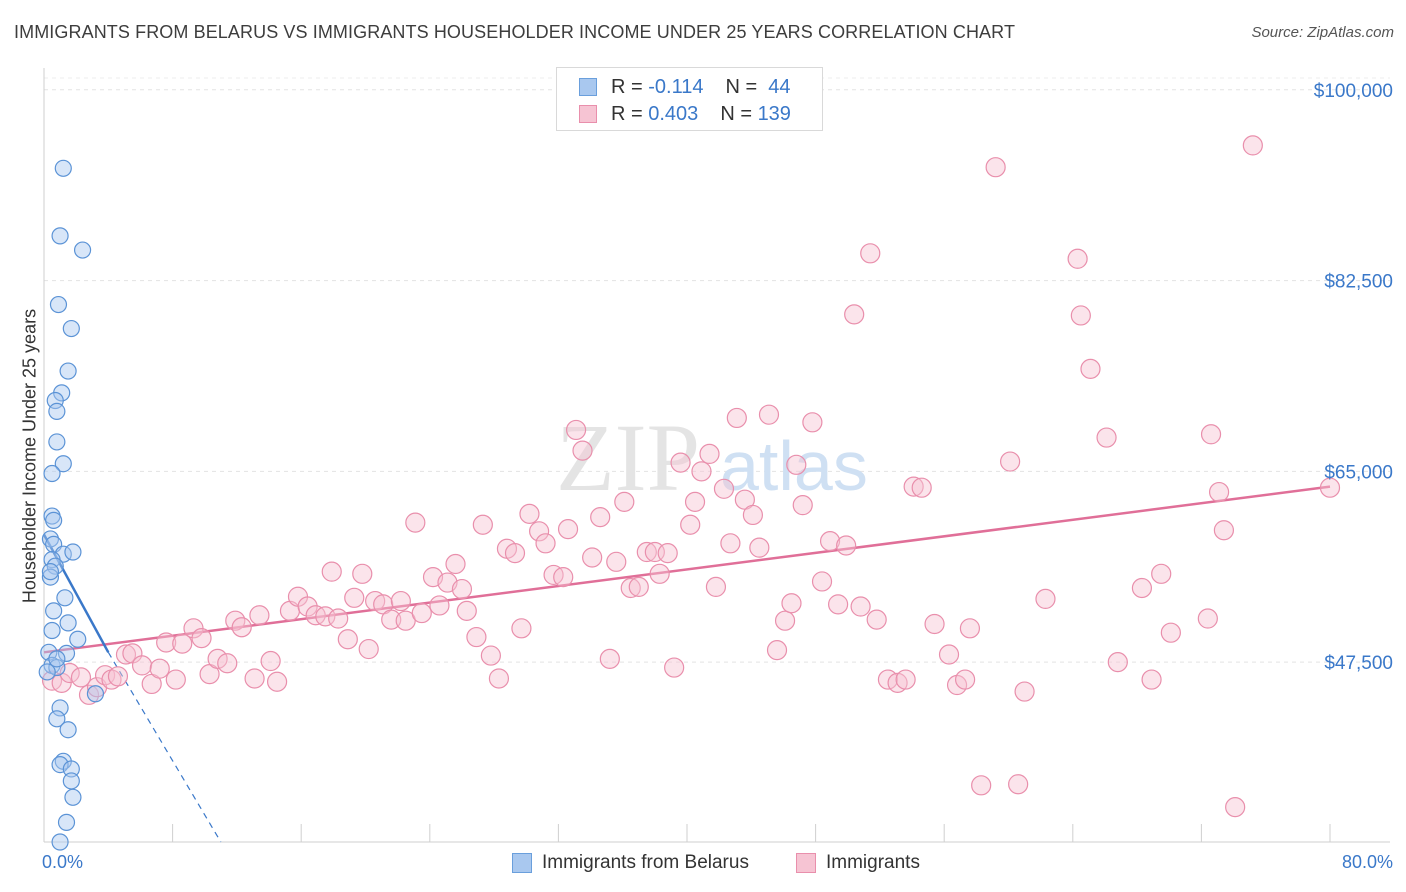 This screenshot has height=892, width=1406. Describe the element at coordinates (630, 863) in the screenshot. I see `legend-item-belarus: Immigrants from Belarus` at that location.